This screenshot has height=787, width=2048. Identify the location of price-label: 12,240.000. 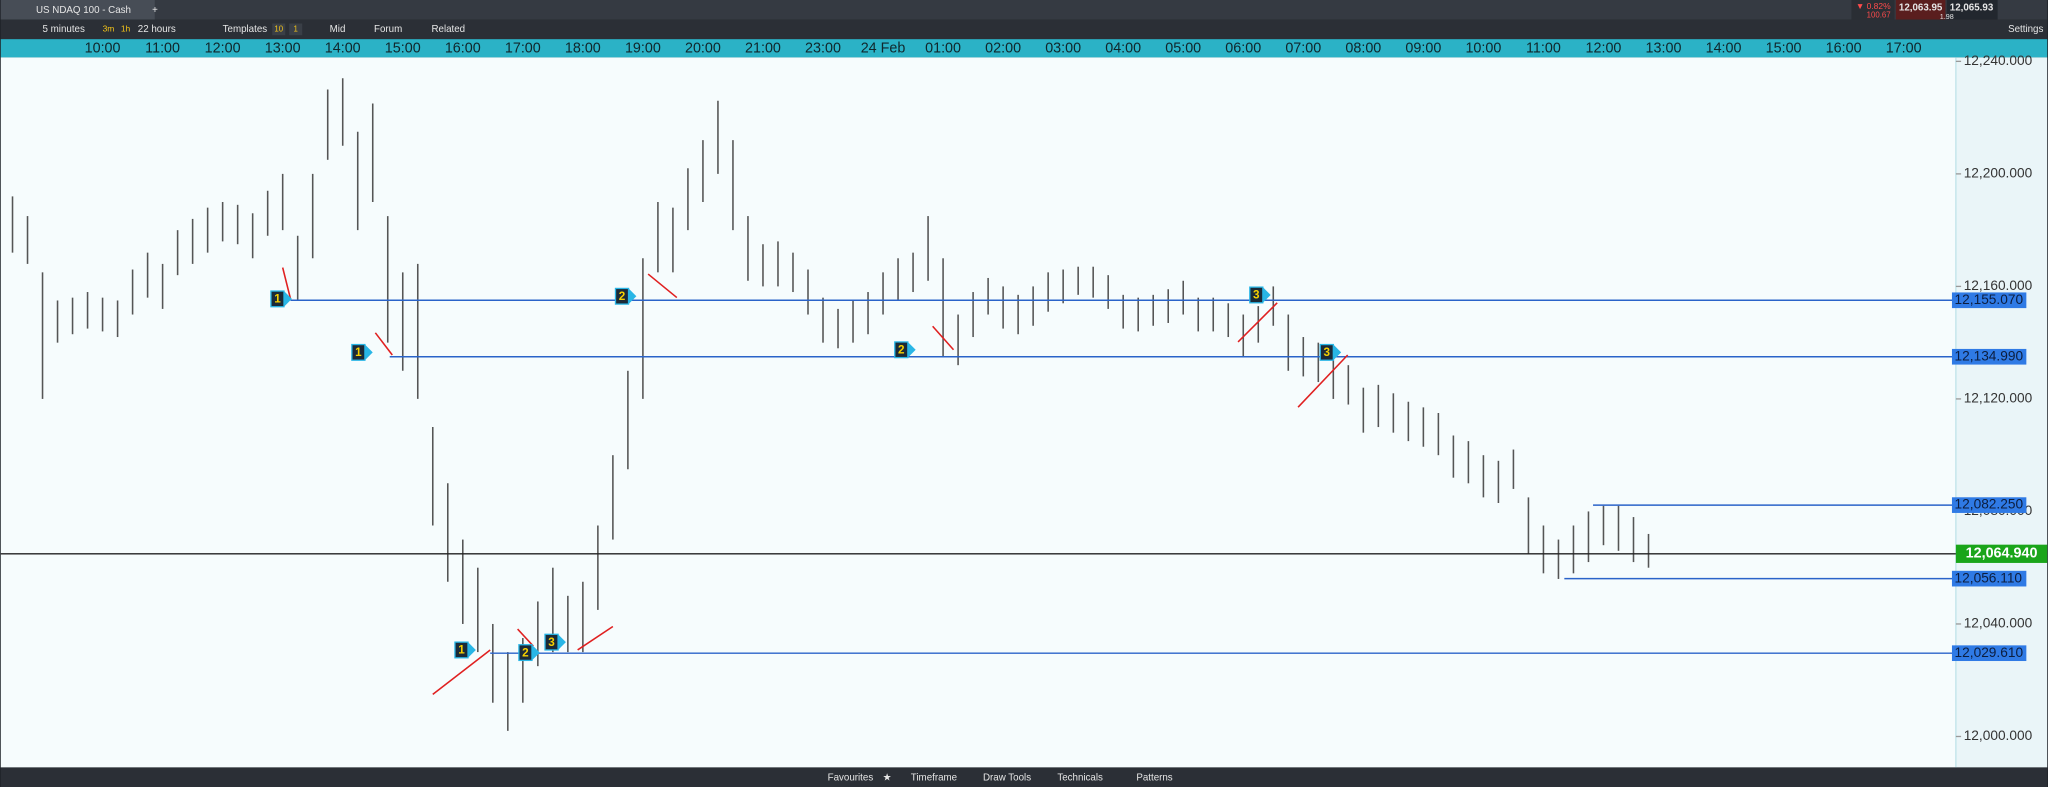
(1998, 60).